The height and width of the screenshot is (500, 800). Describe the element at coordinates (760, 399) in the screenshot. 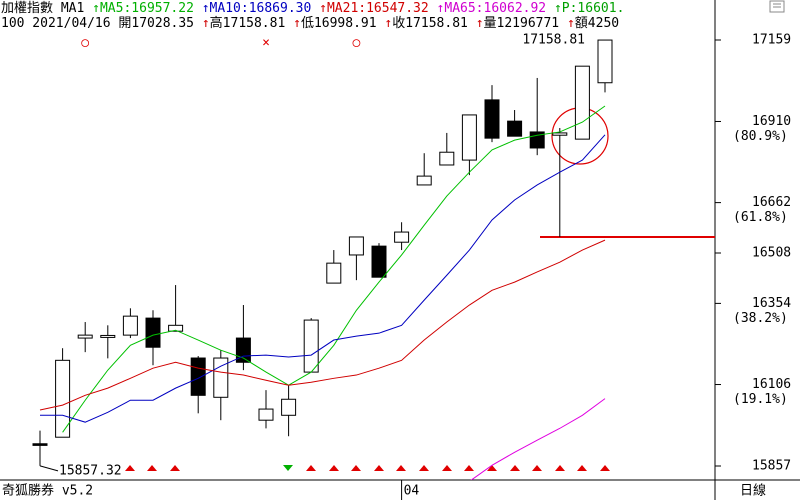

I see `retracement-label: (19.1%)` at that location.